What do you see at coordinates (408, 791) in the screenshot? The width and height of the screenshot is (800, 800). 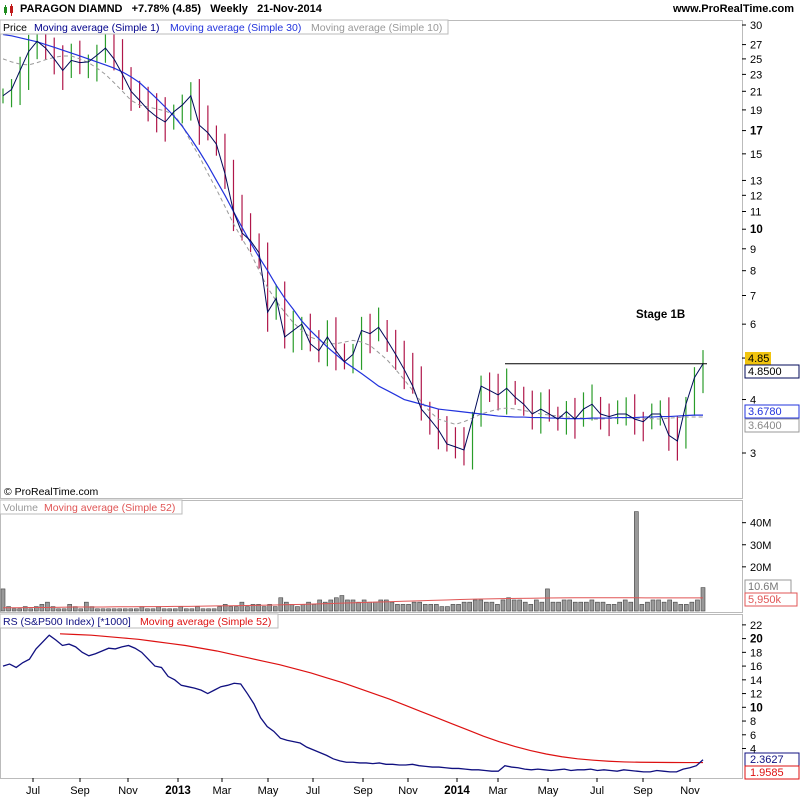 I see `x-tick-label: Nov` at bounding box center [408, 791].